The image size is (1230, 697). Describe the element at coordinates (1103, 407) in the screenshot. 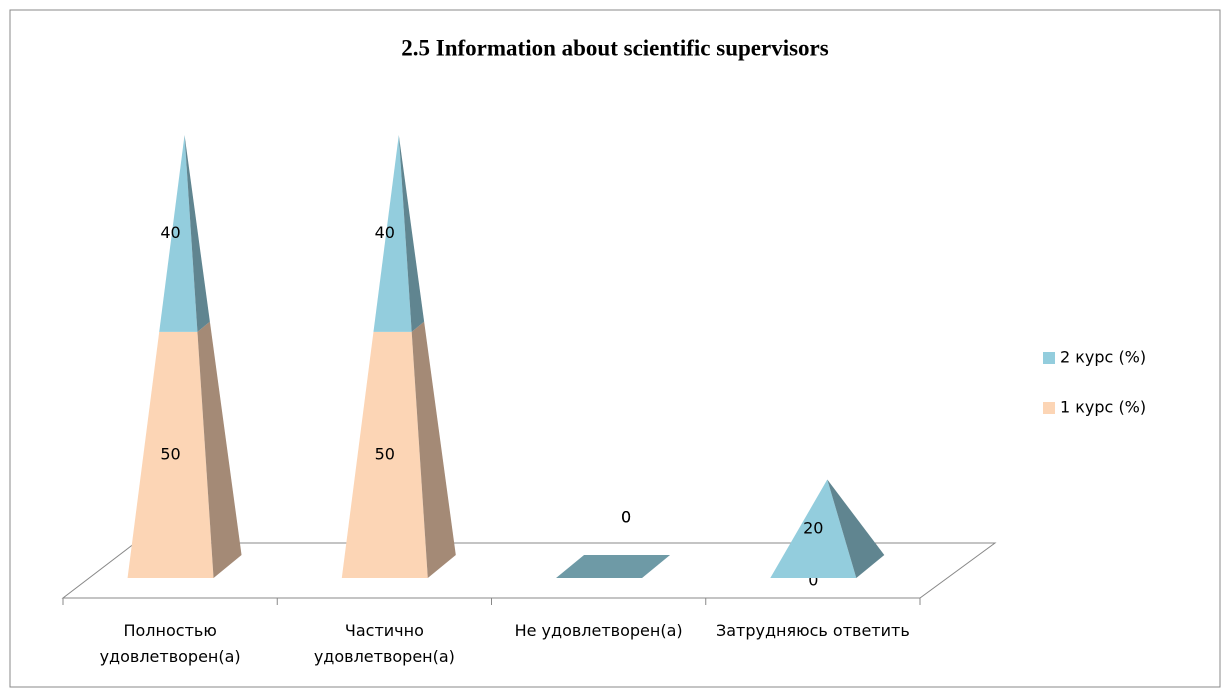

I see `legend-label: 1 курс (%)` at that location.